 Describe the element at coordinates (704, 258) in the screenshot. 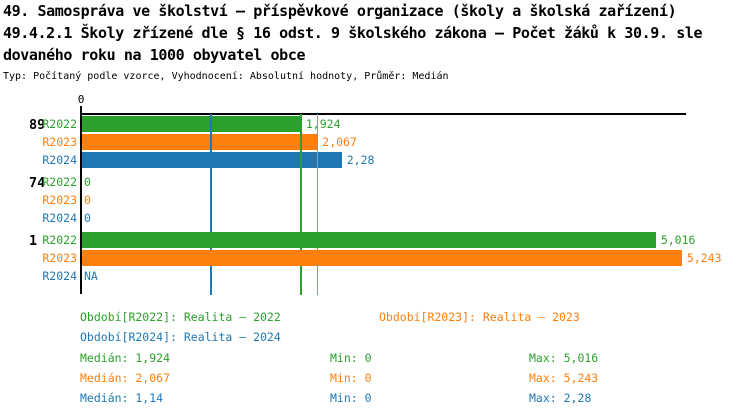

I see `bar-value-label-1-r2023: 5,243` at that location.